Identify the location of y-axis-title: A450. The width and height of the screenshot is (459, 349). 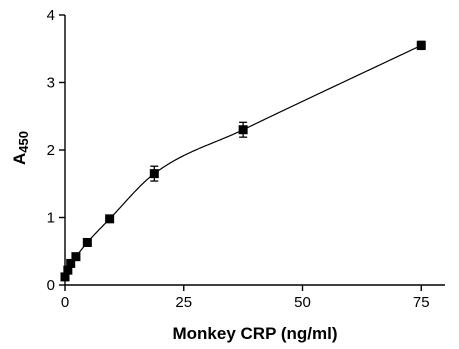
(20, 148).